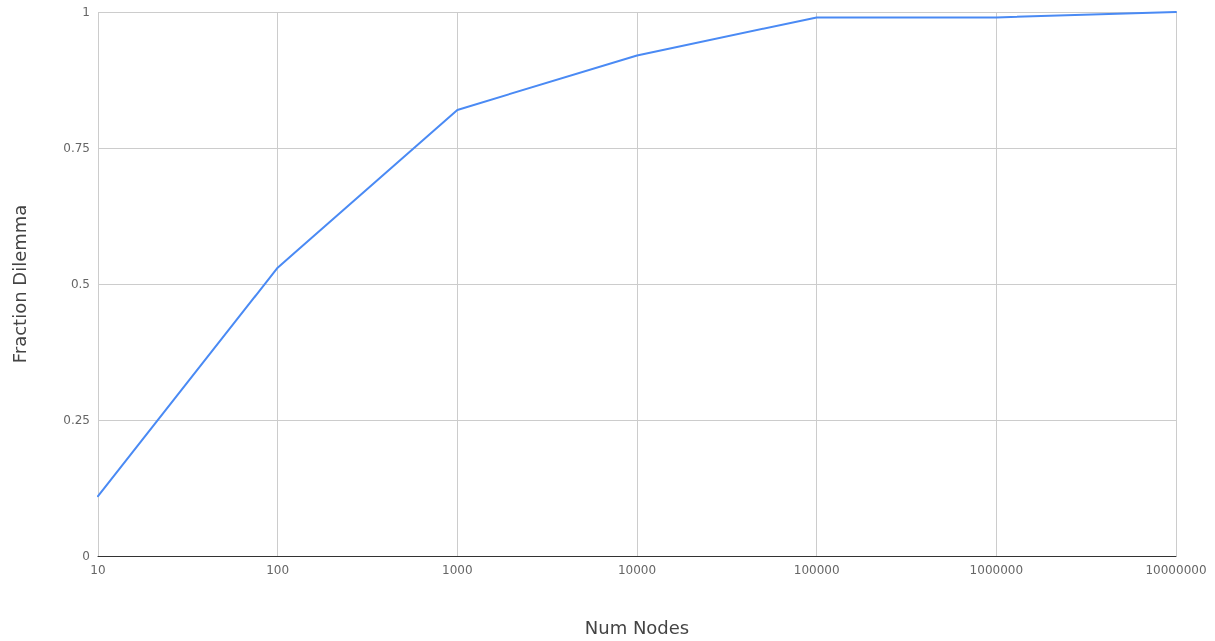 The width and height of the screenshot is (1215, 641). Describe the element at coordinates (996, 570) in the screenshot. I see `x-tick-label: 1000000` at that location.